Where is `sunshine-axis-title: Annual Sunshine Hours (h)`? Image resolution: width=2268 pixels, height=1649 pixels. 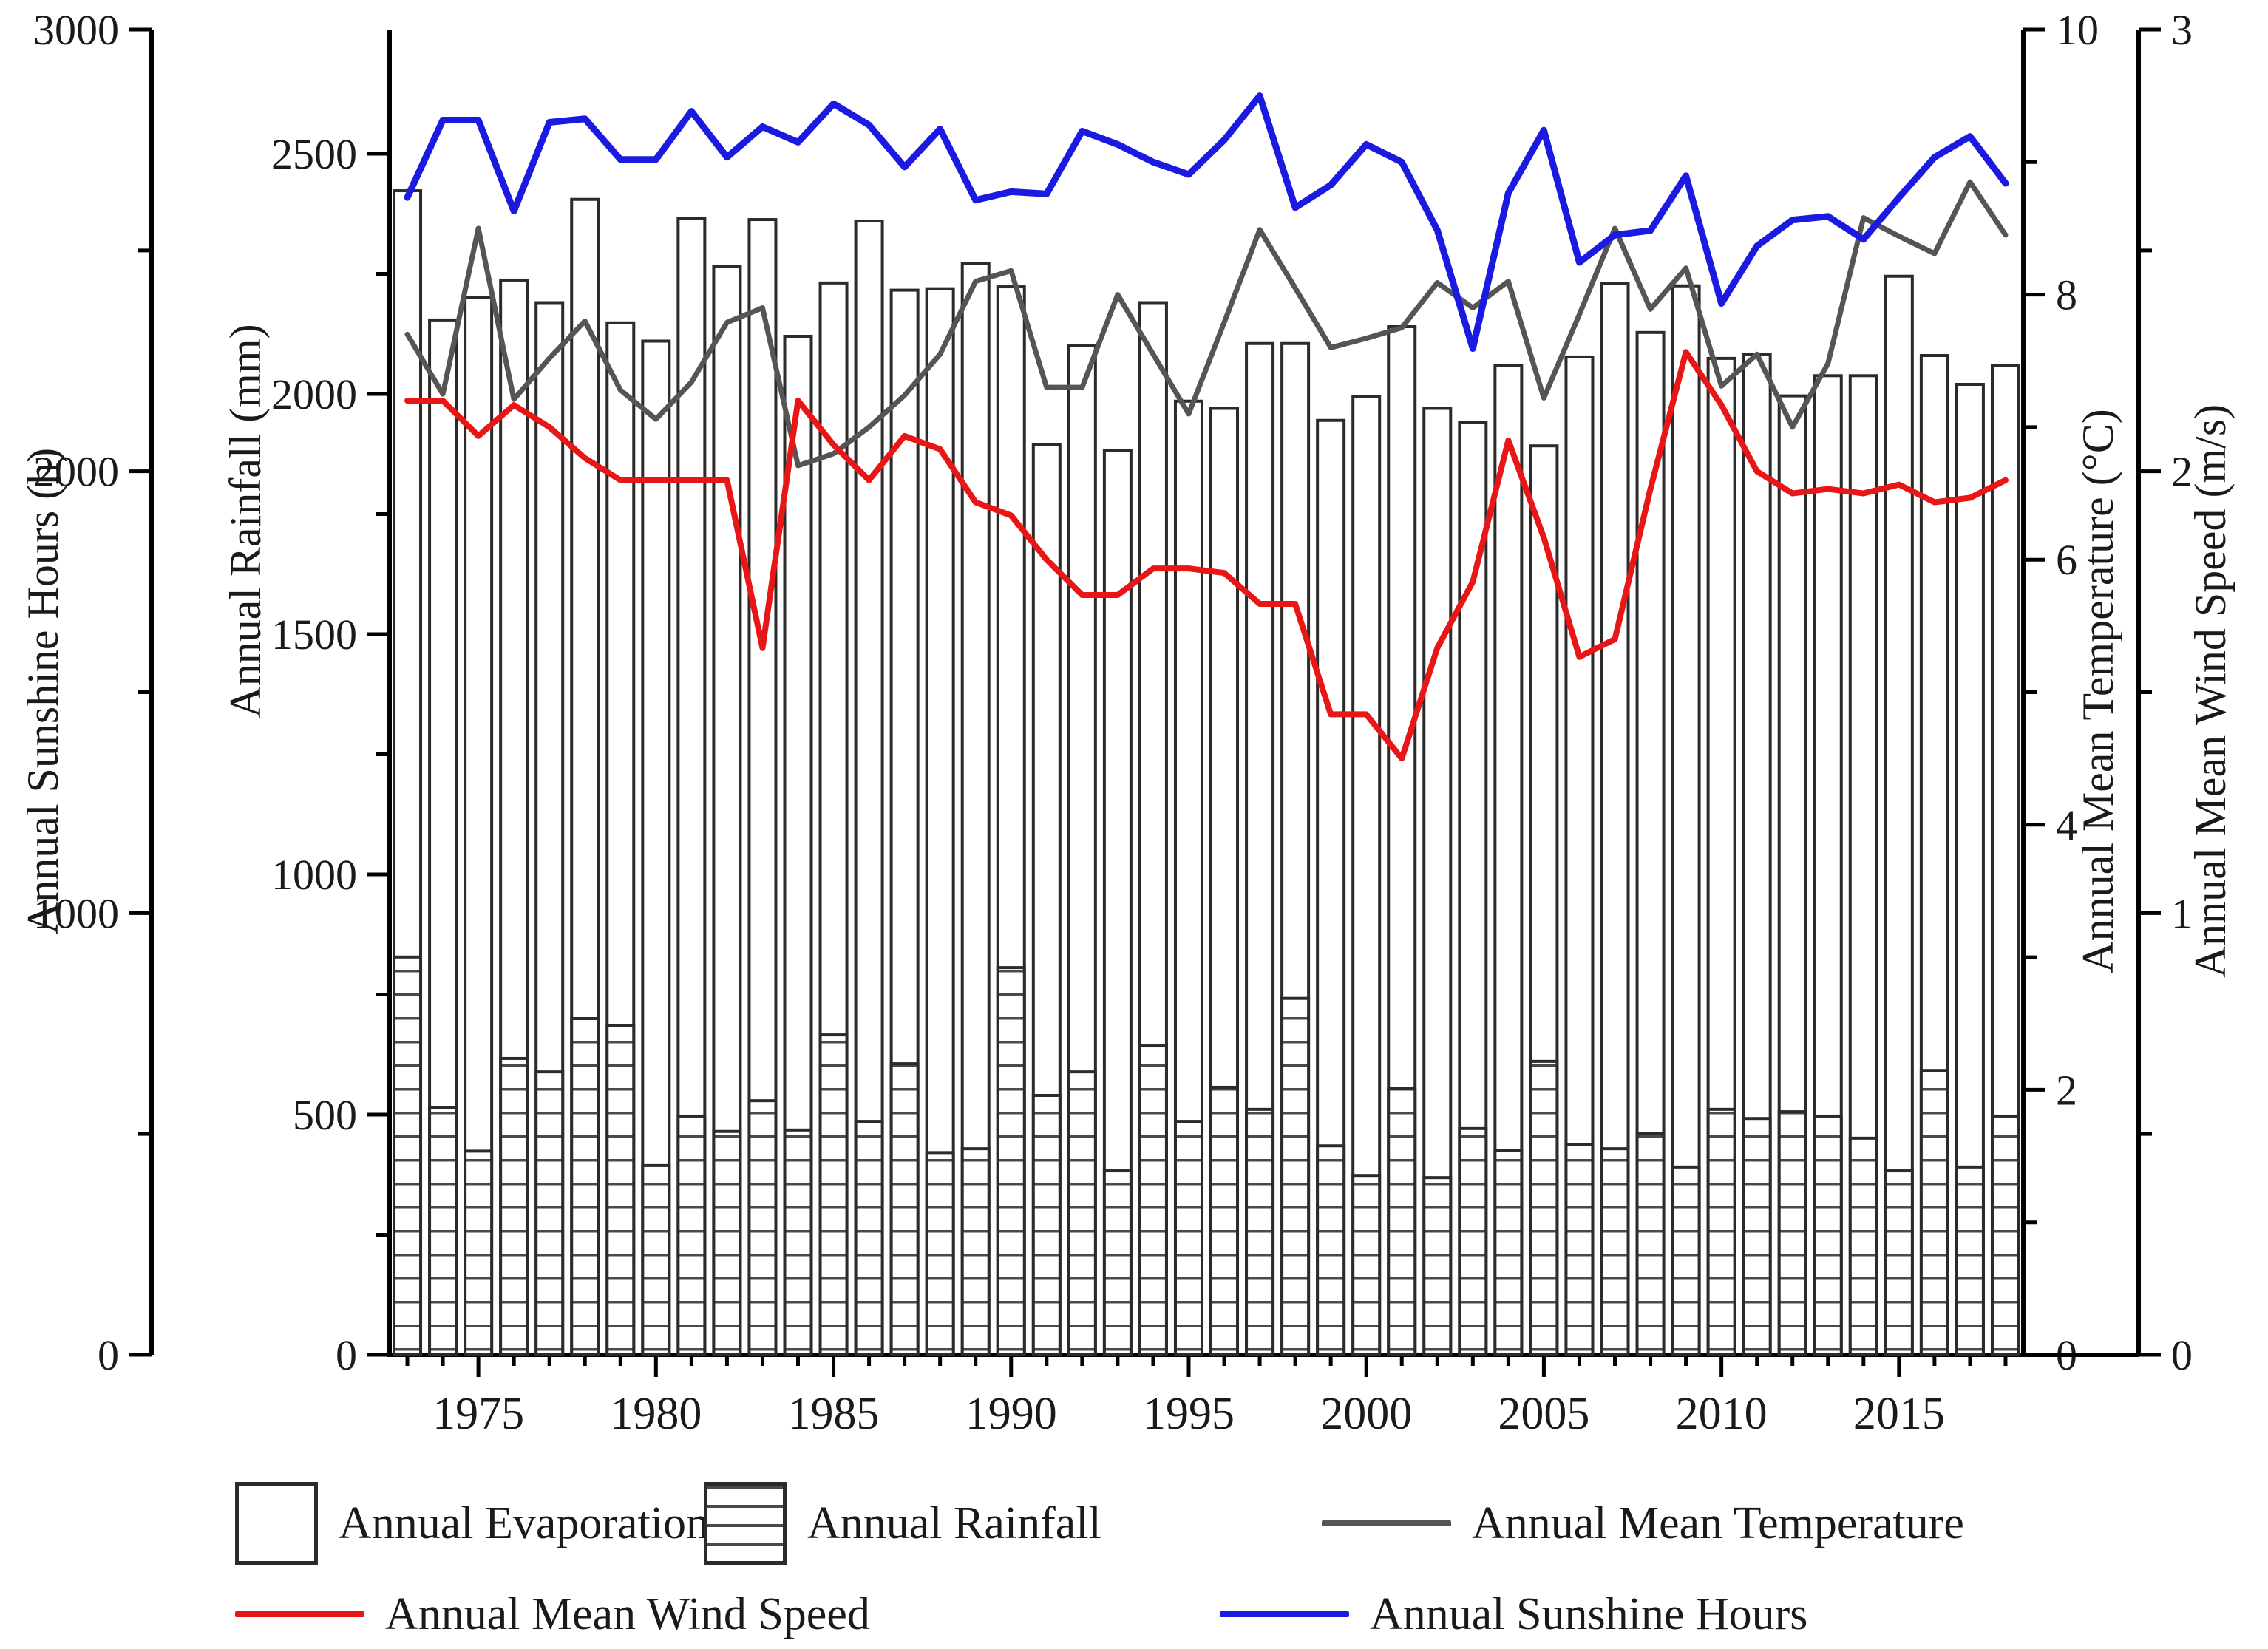
sunshine-axis-title: Annual Sunshine Hours (h) is located at coordinates (42, 691).